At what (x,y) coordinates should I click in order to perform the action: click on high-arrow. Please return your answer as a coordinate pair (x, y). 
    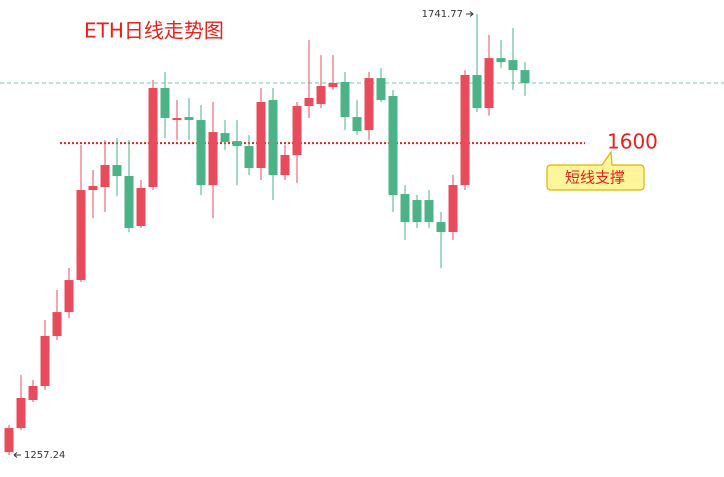
    Looking at the image, I should click on (470, 14).